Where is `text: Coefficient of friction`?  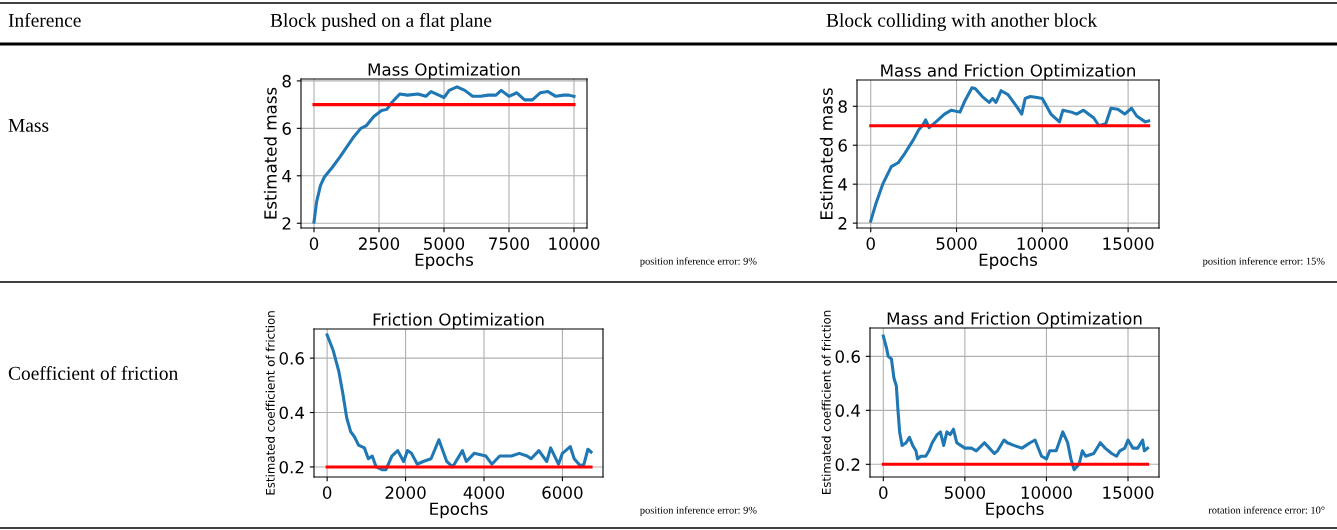
text: Coefficient of friction is located at coordinates (93, 372).